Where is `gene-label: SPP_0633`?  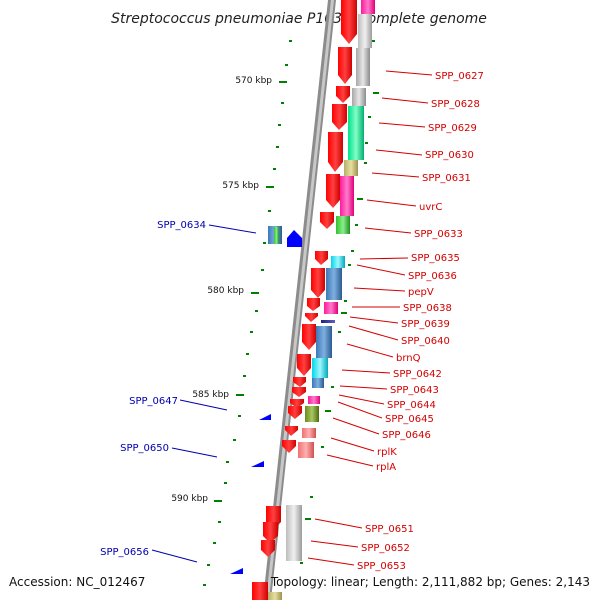 gene-label: SPP_0633 is located at coordinates (438, 234).